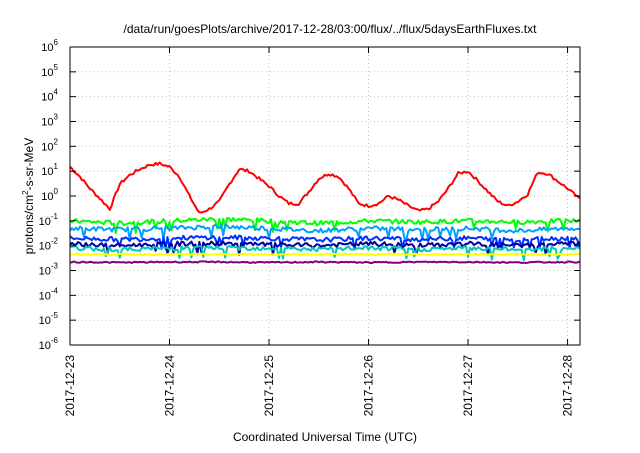  I want to click on y-tick-label: 10⁻⁵, so click(49, 319).